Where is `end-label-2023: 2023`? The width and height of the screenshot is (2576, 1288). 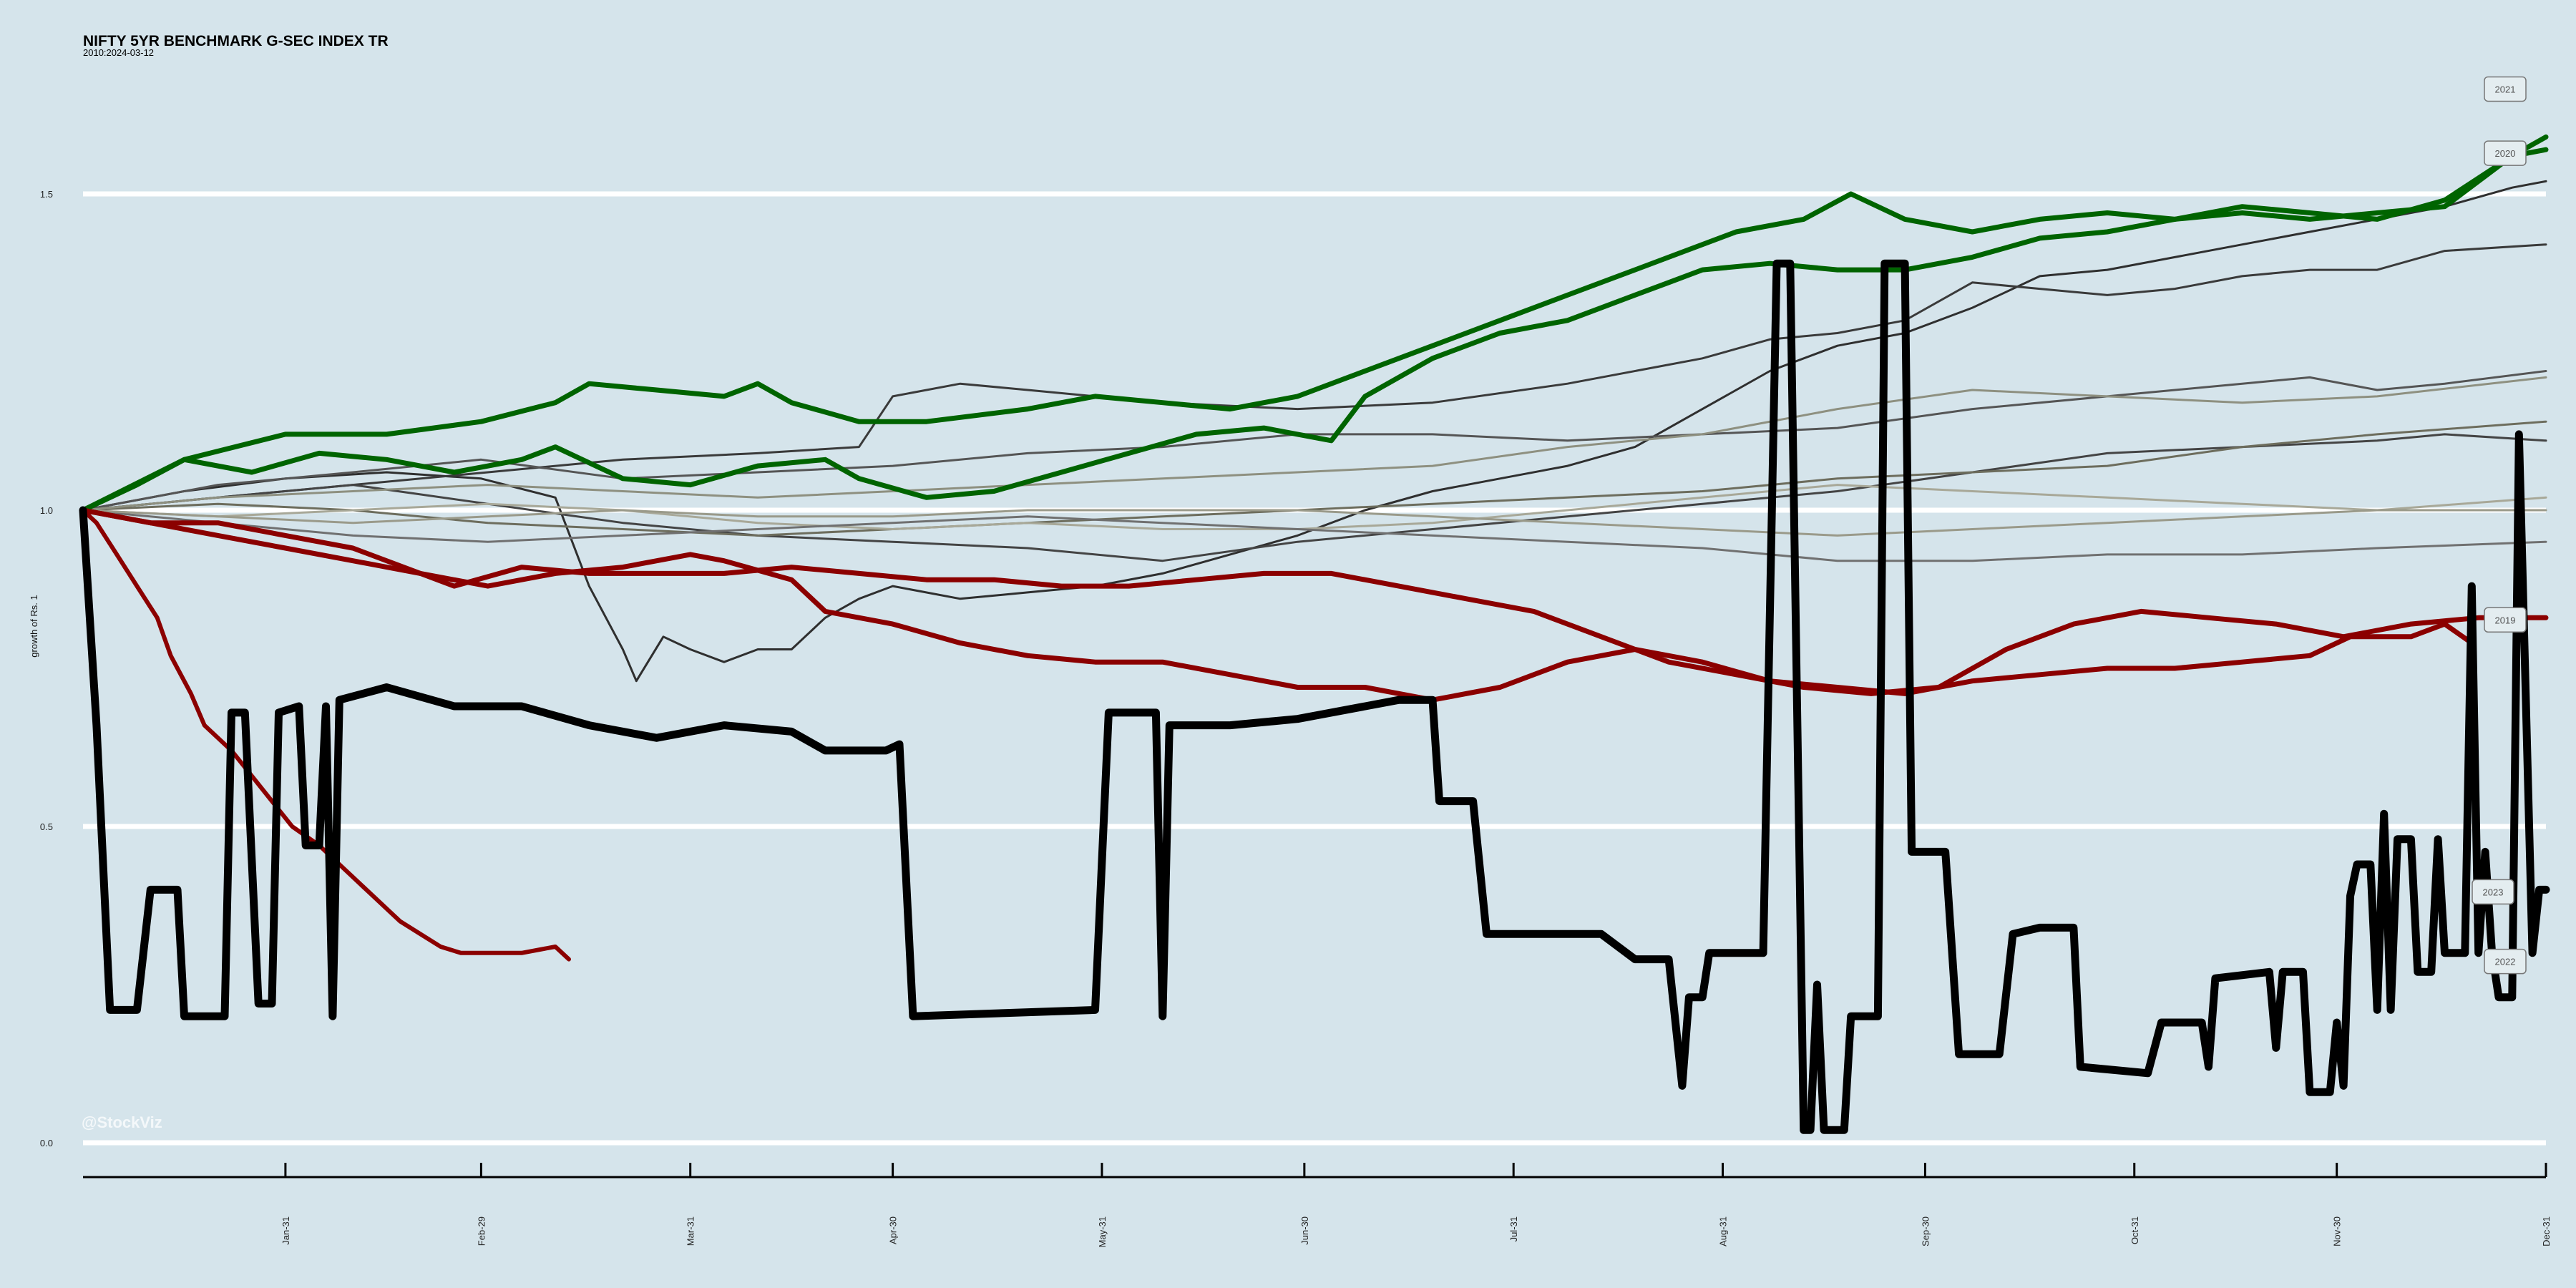 end-label-2023: 2023 is located at coordinates (2493, 892).